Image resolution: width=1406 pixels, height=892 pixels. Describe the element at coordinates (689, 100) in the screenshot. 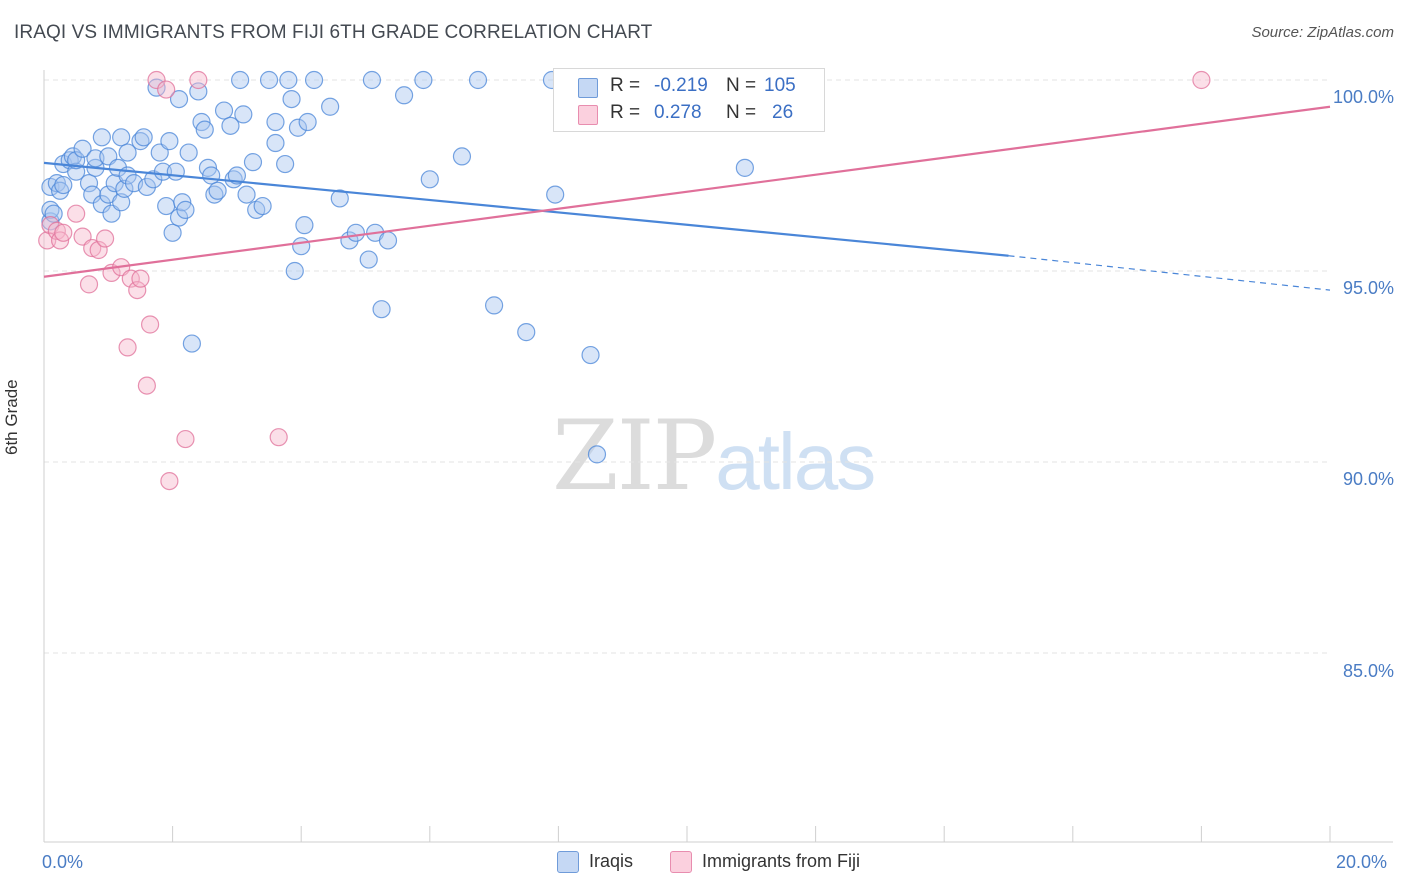

I see `correlation-stats-box: R = -0.219 N = 105 R = 0.278 N = 26` at that location.